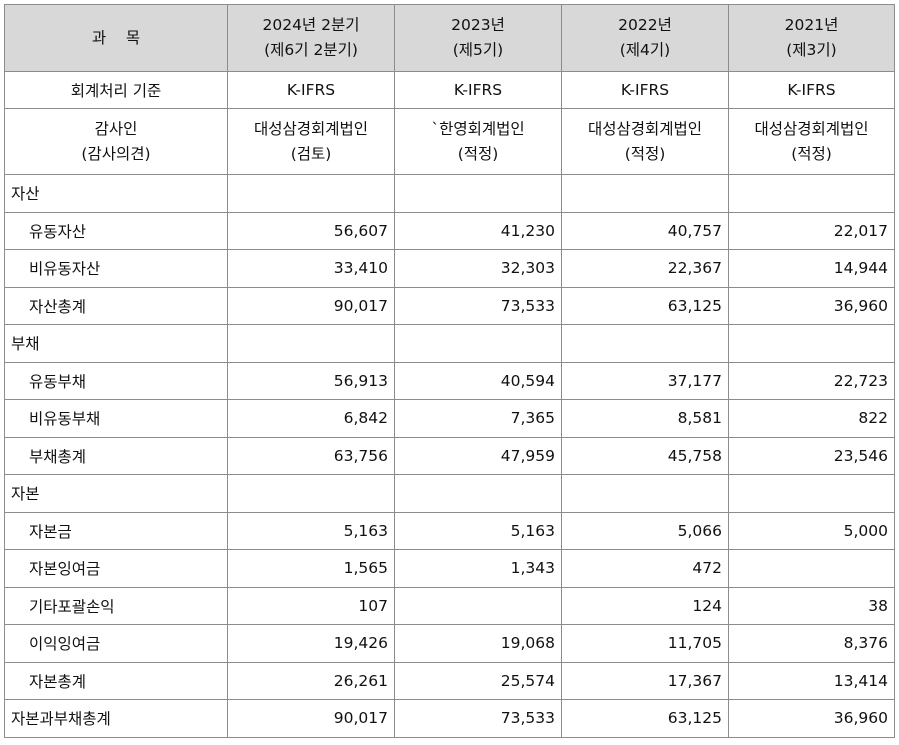 The image size is (899, 745). I want to click on auditor-label-line: 감사인, so click(116, 128).